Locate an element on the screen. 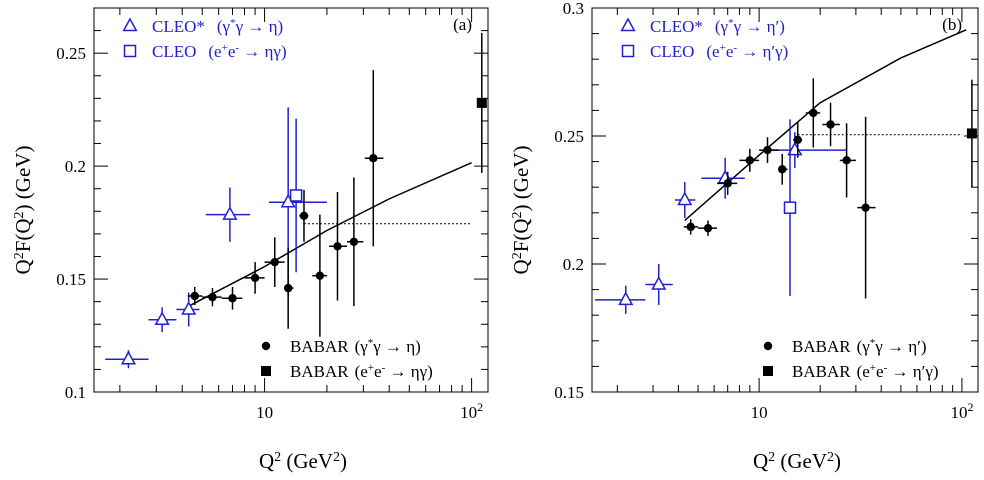  legend-label: BABAR (γ*γ → η) is located at coordinates (355, 346).